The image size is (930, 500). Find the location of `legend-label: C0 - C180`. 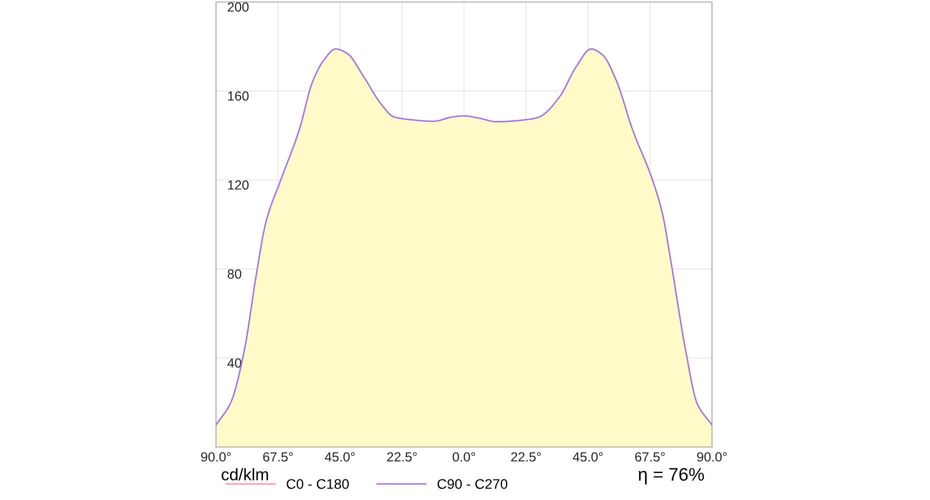

legend-label: C0 - C180 is located at coordinates (317, 484).